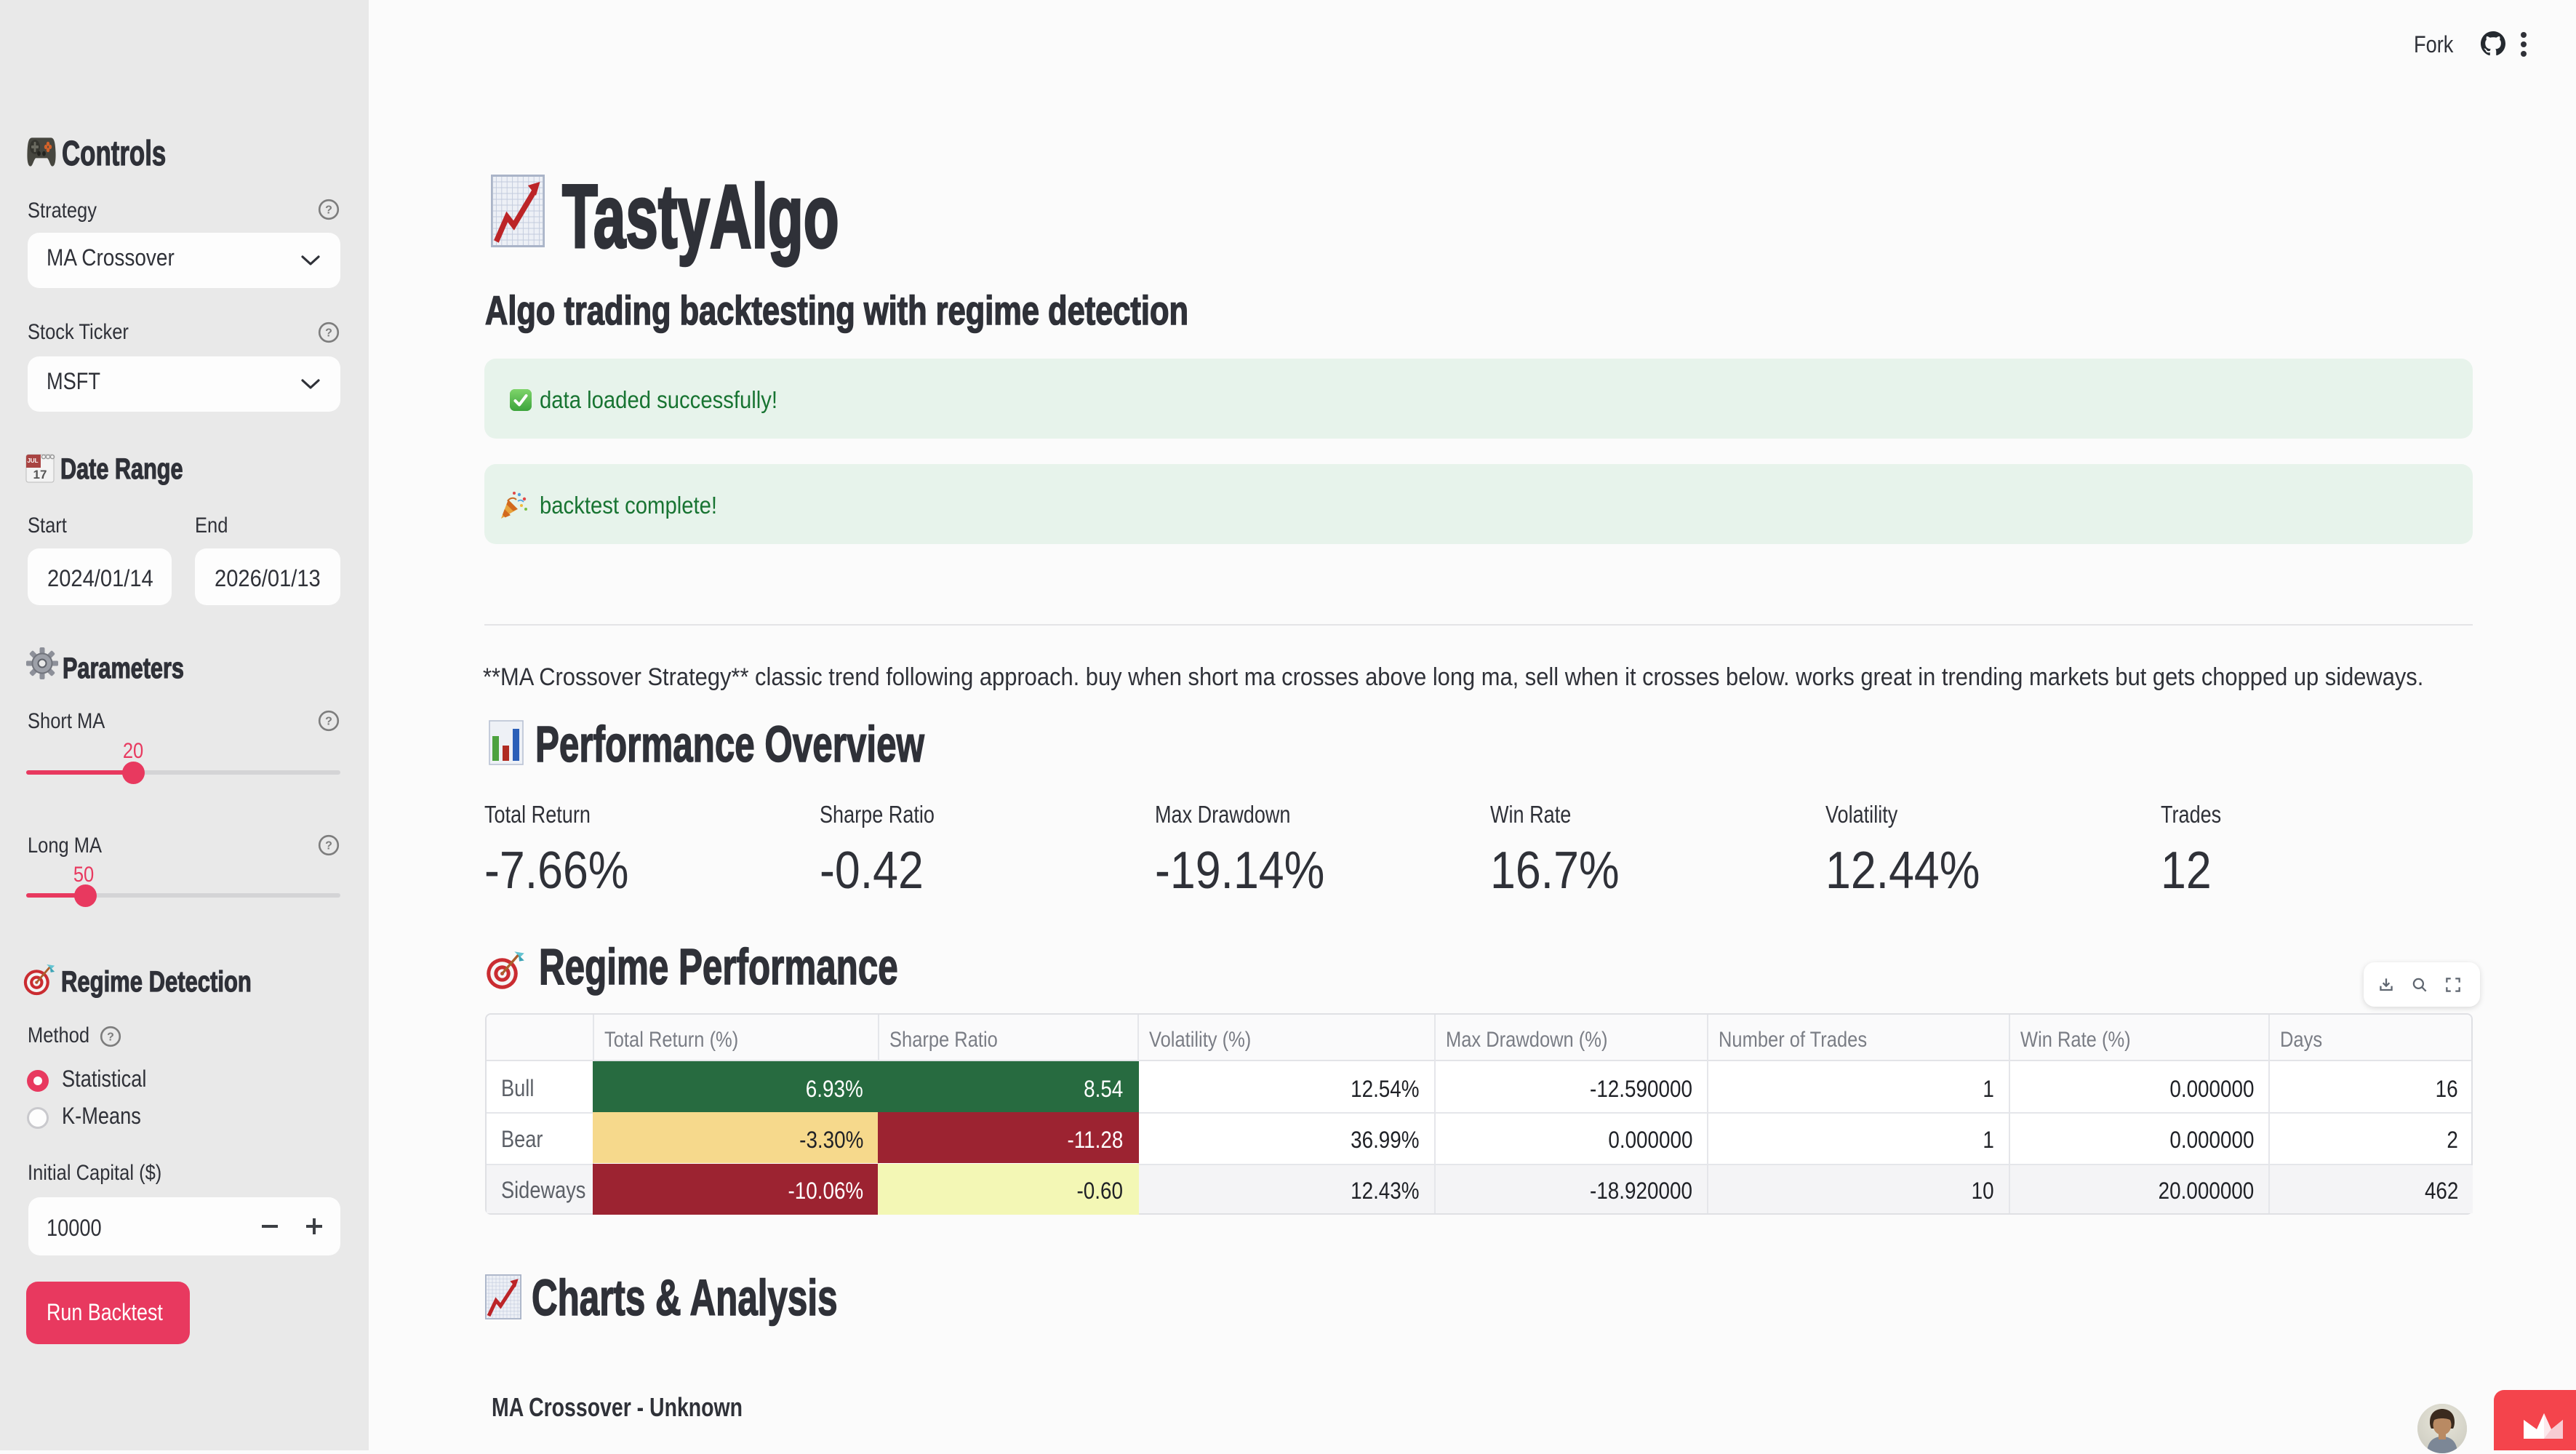 The height and width of the screenshot is (1454, 2576). Describe the element at coordinates (40, 475) in the screenshot. I see `svg-text: 17` at that location.